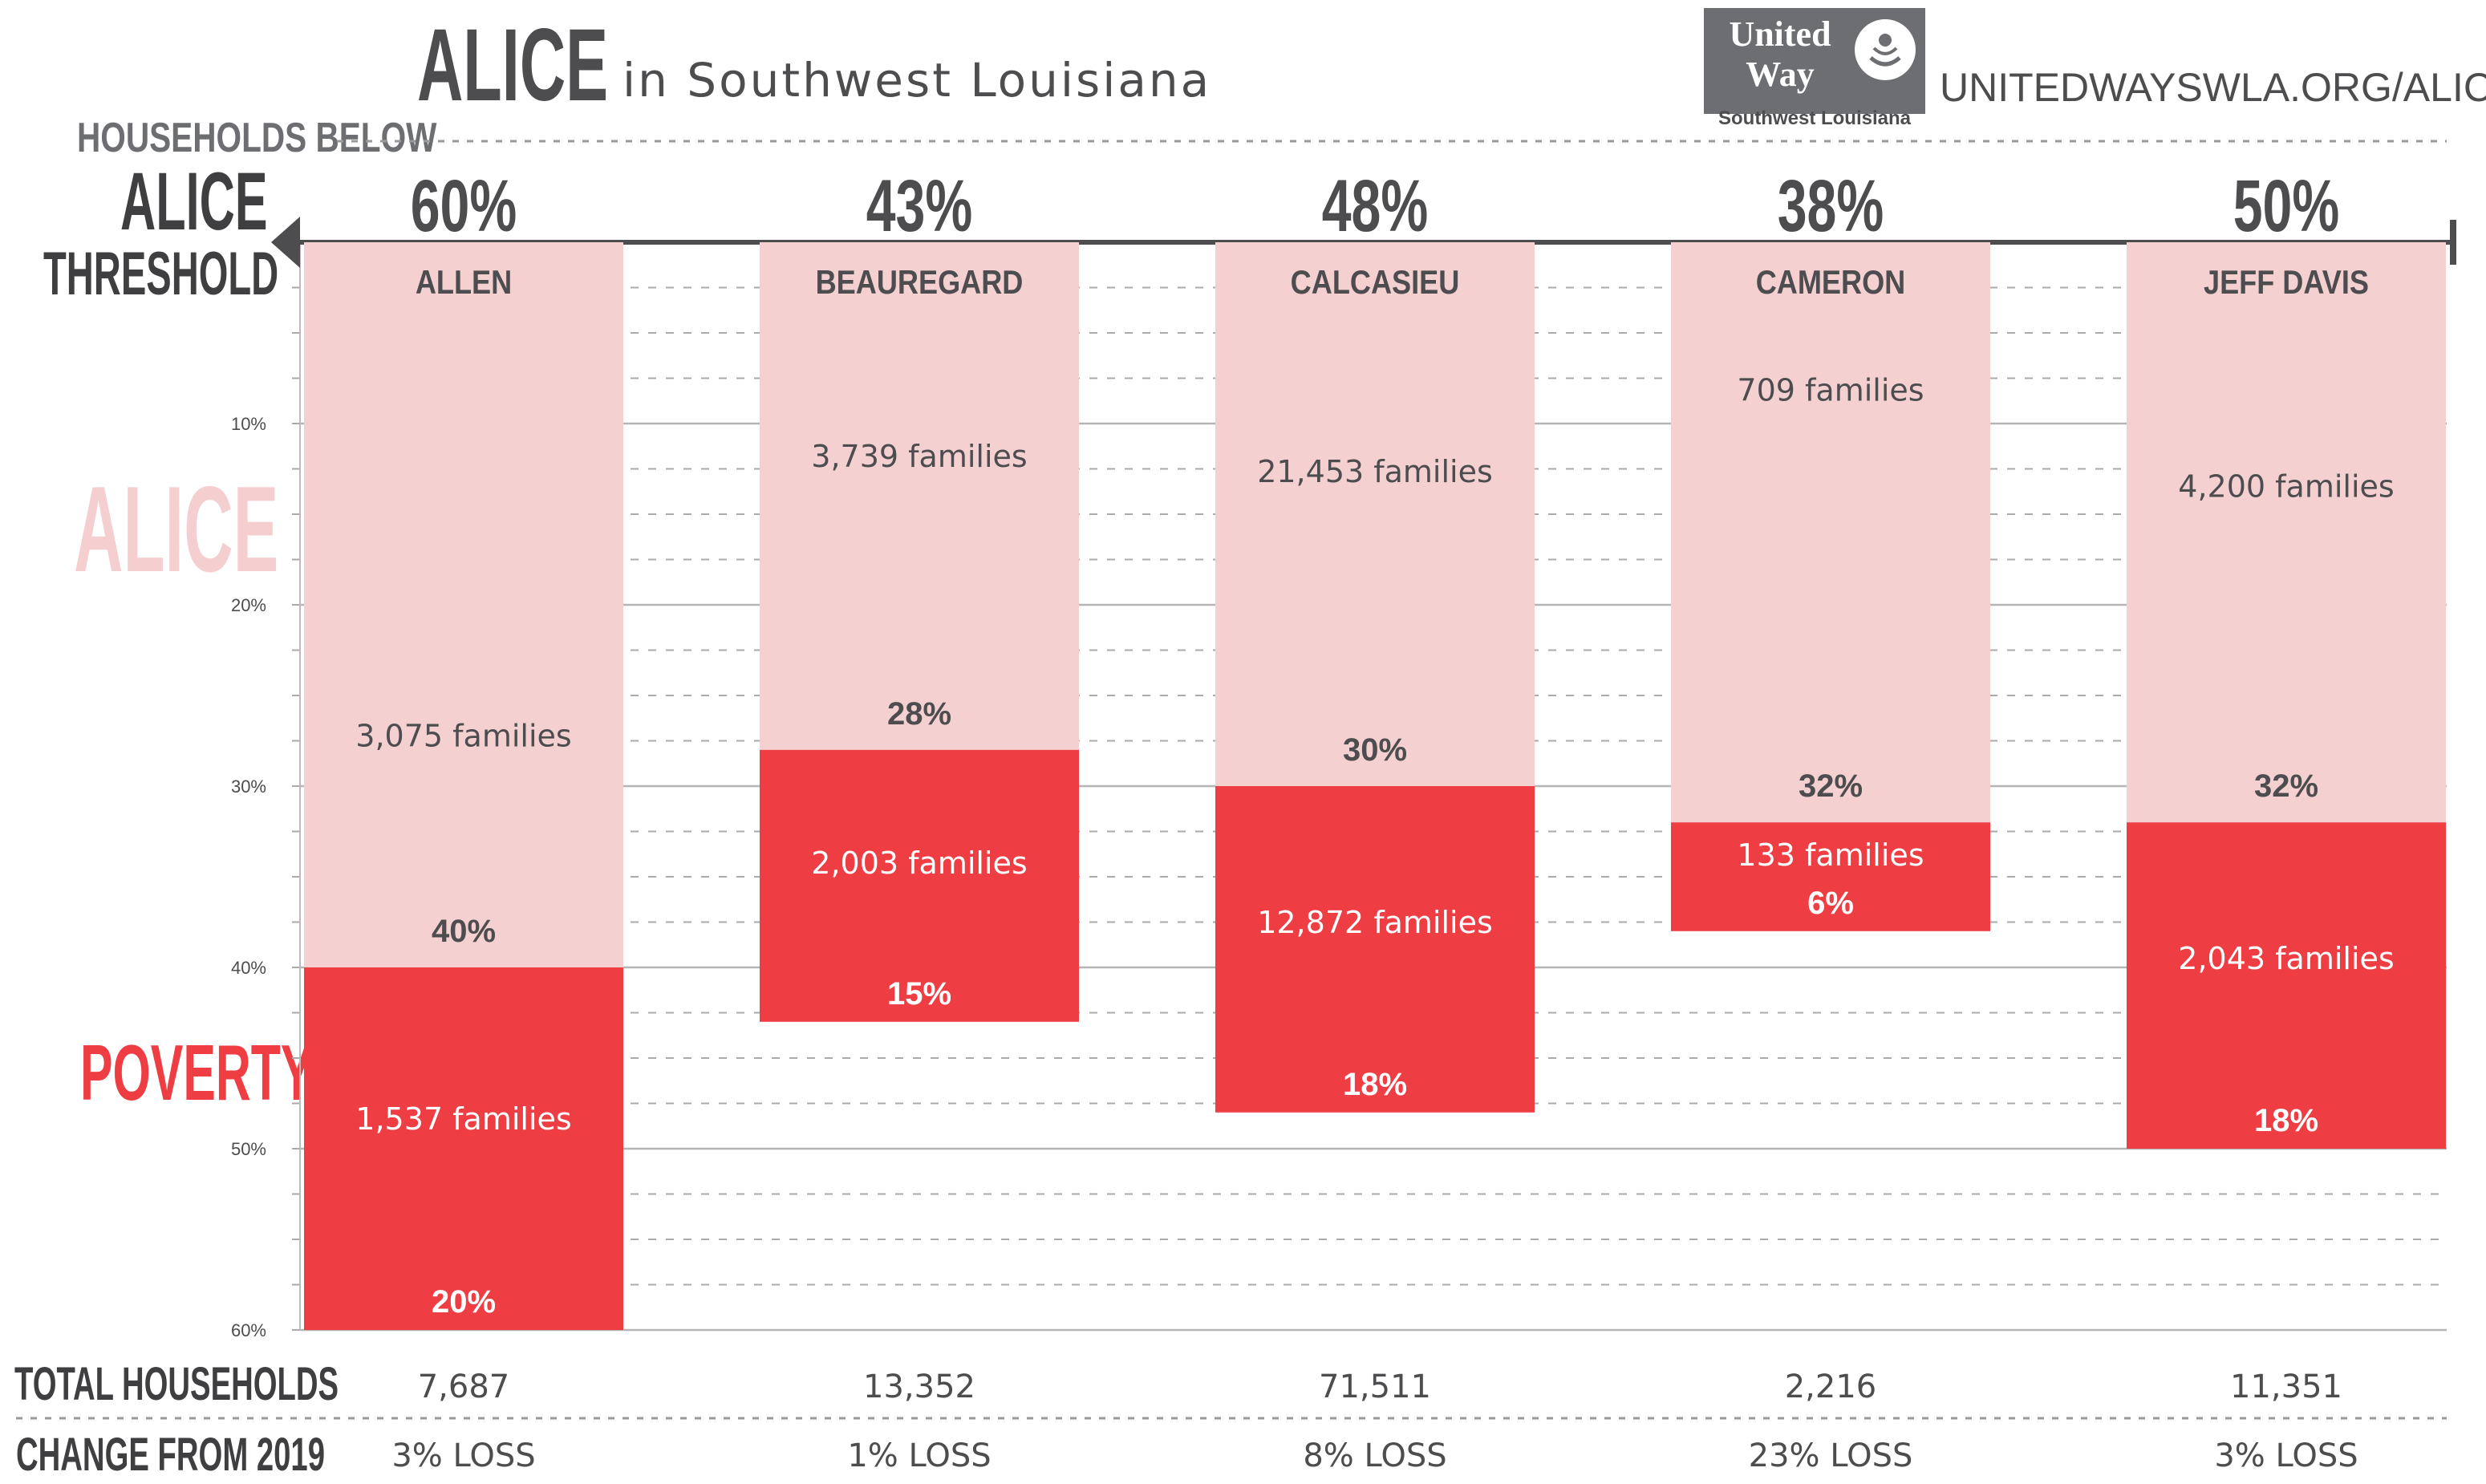 Image resolution: width=2486 pixels, height=1484 pixels. I want to click on total-households-value: 11,351, so click(2286, 1386).